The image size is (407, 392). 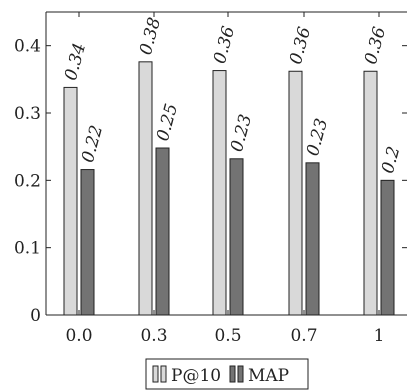 I want to click on y-tick-label: 0.4, so click(x=27, y=47).